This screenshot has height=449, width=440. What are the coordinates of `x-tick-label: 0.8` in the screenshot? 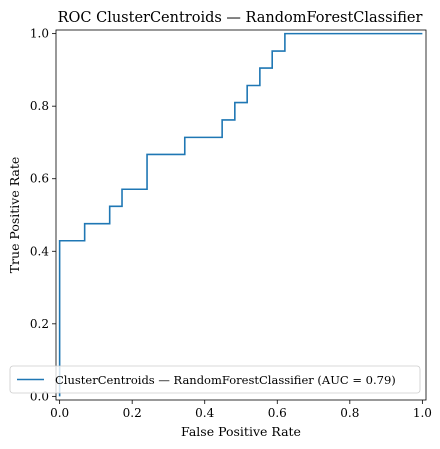 It's located at (349, 413).